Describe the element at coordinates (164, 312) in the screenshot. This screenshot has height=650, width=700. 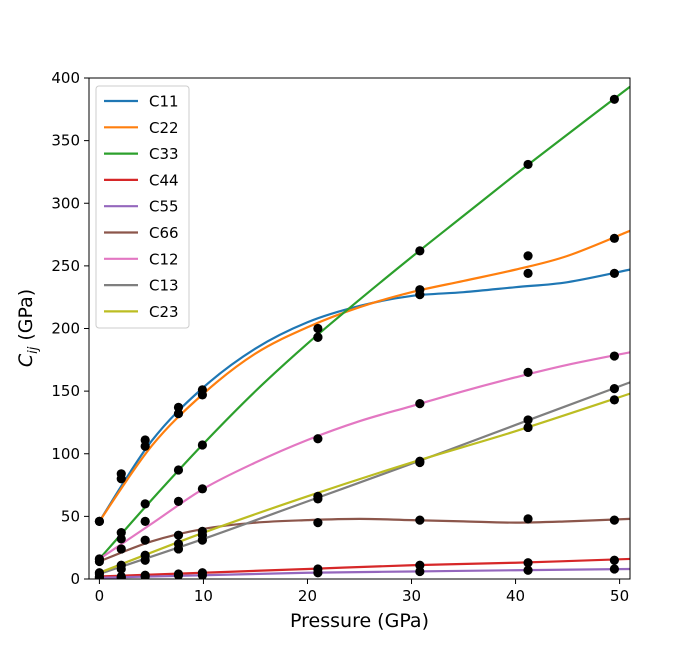
I see `legend-label-c23: C23` at that location.